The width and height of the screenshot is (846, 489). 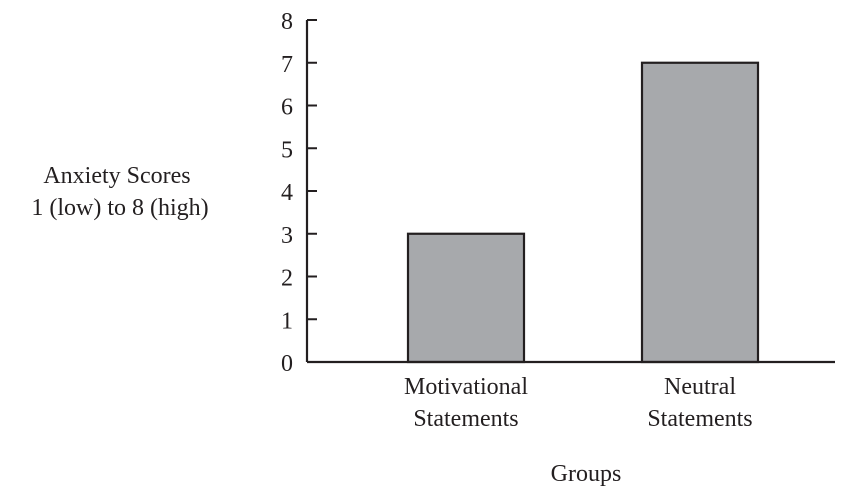 I want to click on y-tick-label-0: 0, so click(x=287, y=364).